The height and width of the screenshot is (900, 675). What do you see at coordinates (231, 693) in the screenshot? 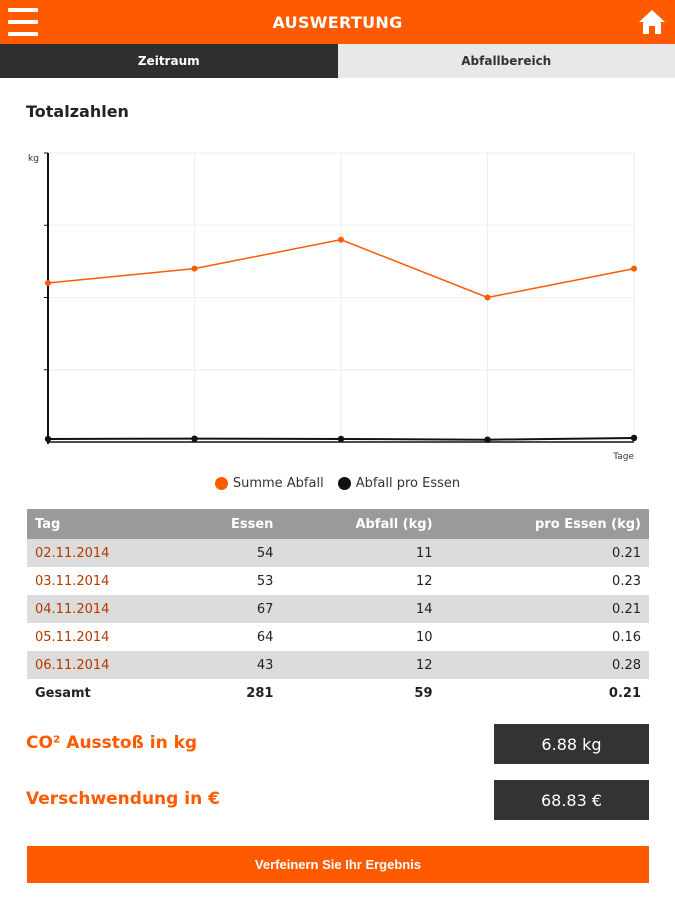
I see `cell-total-essen: 281` at bounding box center [231, 693].